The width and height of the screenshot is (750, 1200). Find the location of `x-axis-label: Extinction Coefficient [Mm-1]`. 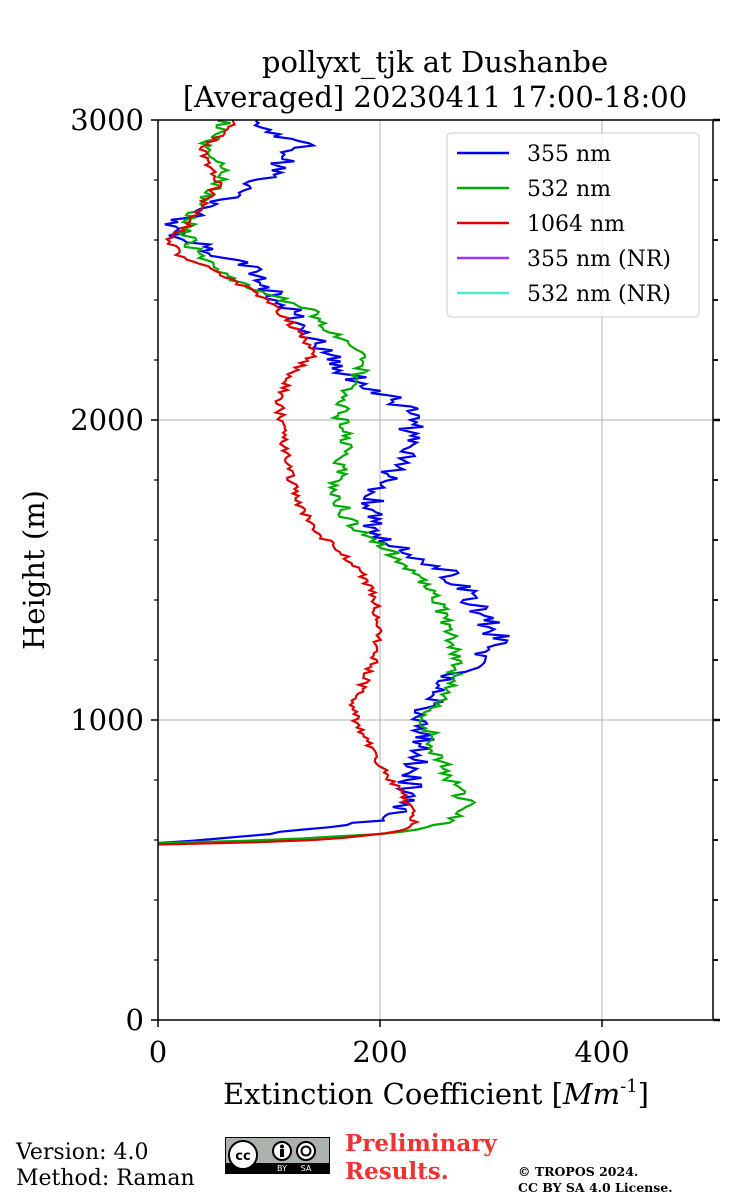

x-axis-label: Extinction Coefficient [Mm-1] is located at coordinates (436, 1093).